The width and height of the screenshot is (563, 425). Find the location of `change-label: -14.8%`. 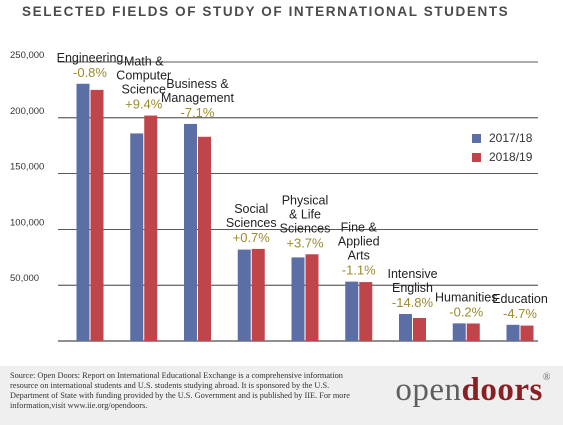

change-label: -14.8% is located at coordinates (413, 302).